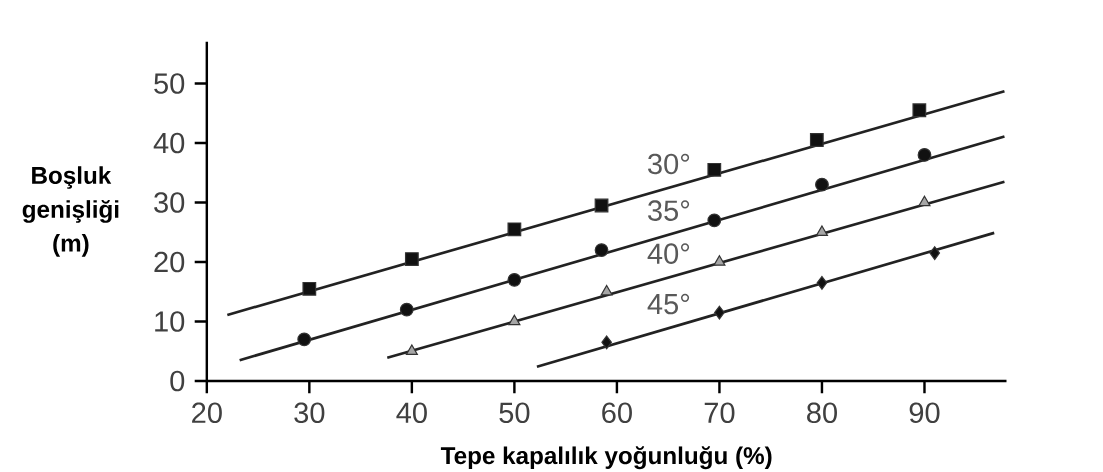 The width and height of the screenshot is (1103, 472). Describe the element at coordinates (170, 321) in the screenshot. I see `y-tick-label: 10` at that location.